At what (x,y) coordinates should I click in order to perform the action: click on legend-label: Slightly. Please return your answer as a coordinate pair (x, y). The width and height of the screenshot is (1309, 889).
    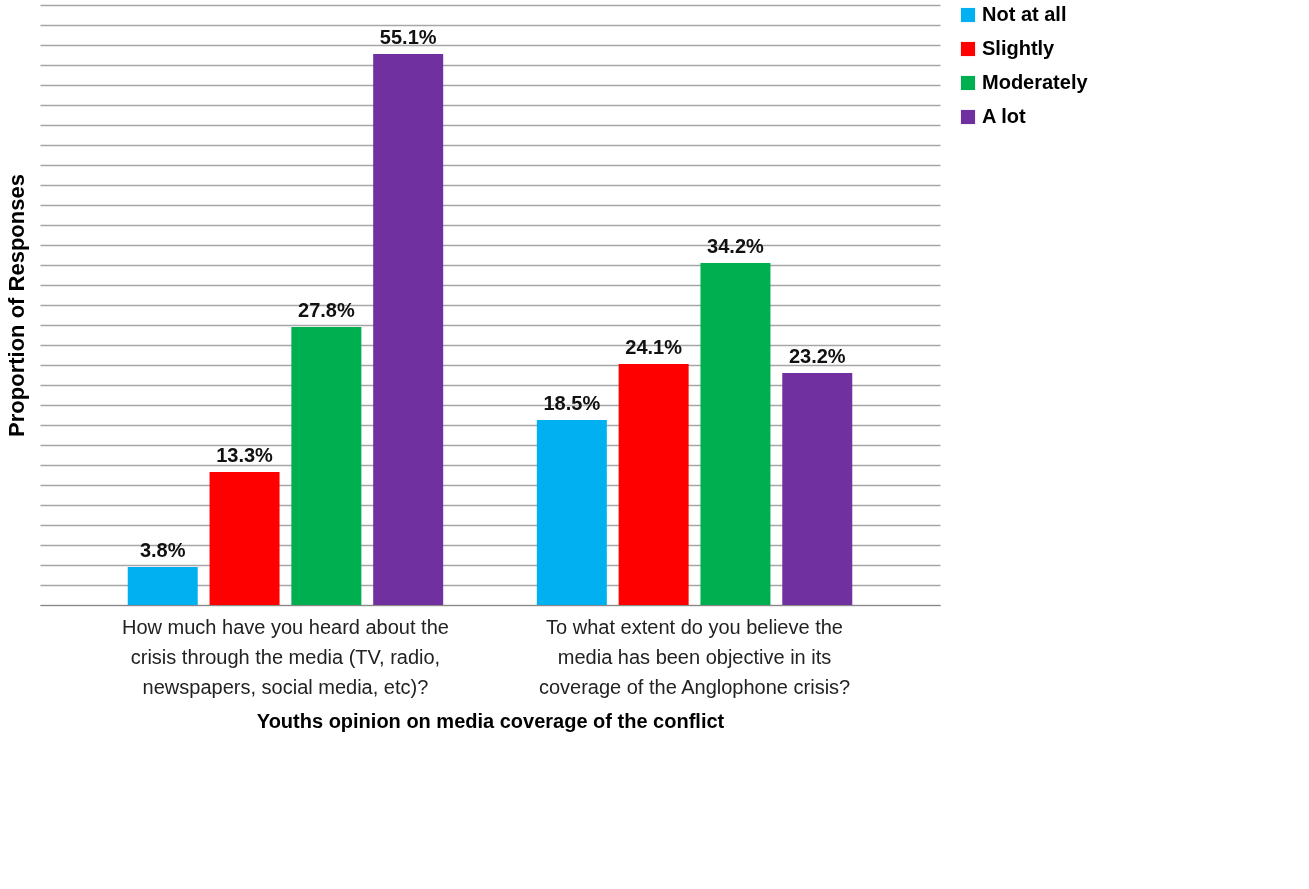
    Looking at the image, I should click on (1019, 48).